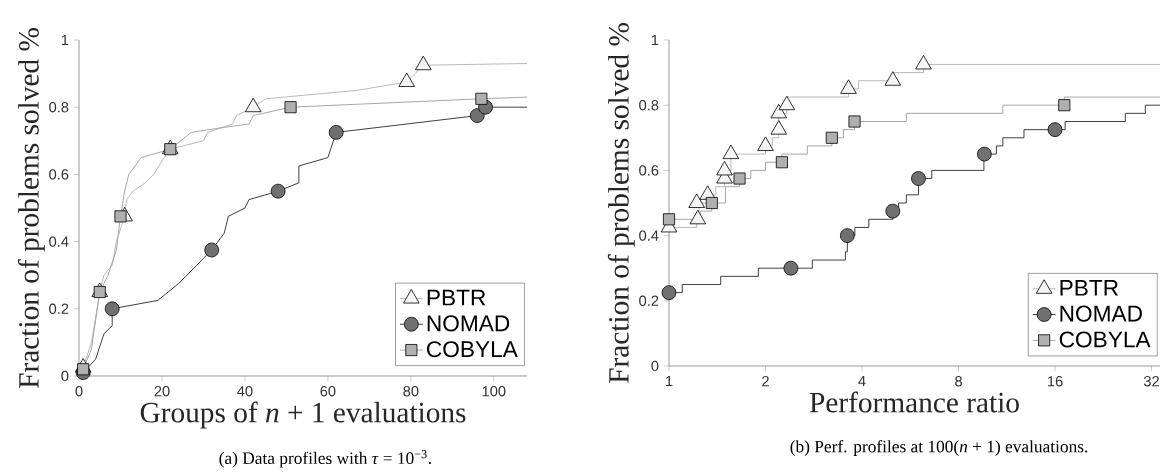 Image resolution: width=1165 pixels, height=472 pixels. Describe the element at coordinates (914, 402) in the screenshot. I see `x-axis-title: Performance ratio` at that location.